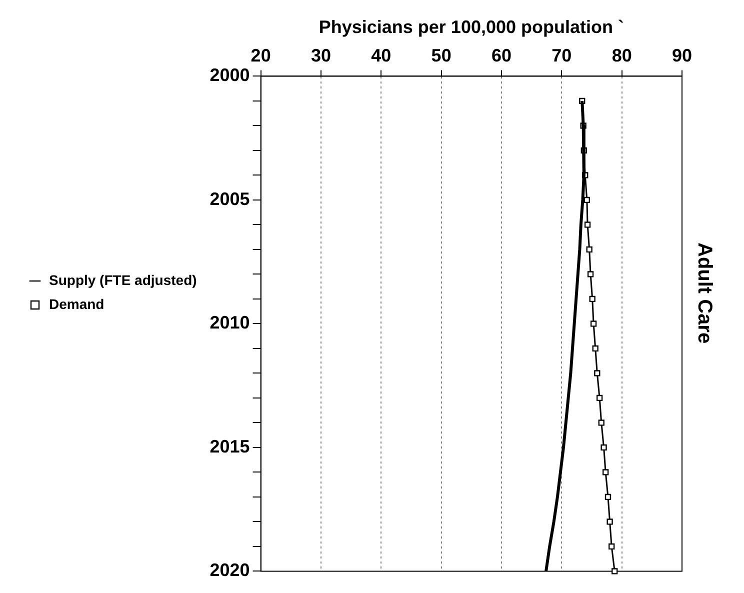 The image size is (744, 593). What do you see at coordinates (230, 570) in the screenshot?
I see `y-tick-label: 2020` at bounding box center [230, 570].